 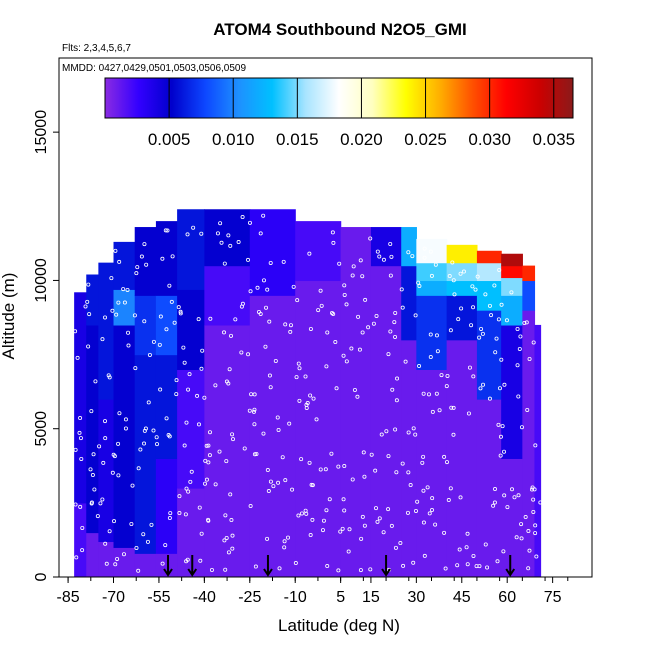 What do you see at coordinates (297, 139) in the screenshot?
I see `colorbar-tick-label: 0.015` at bounding box center [297, 139].